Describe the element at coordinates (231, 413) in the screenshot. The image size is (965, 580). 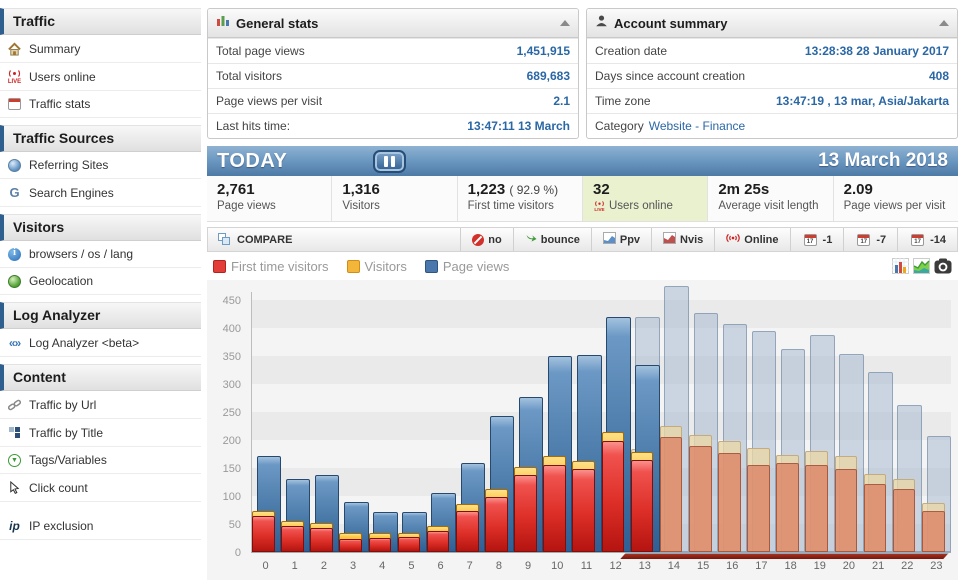
I see `y-axis-label: 250` at that location.